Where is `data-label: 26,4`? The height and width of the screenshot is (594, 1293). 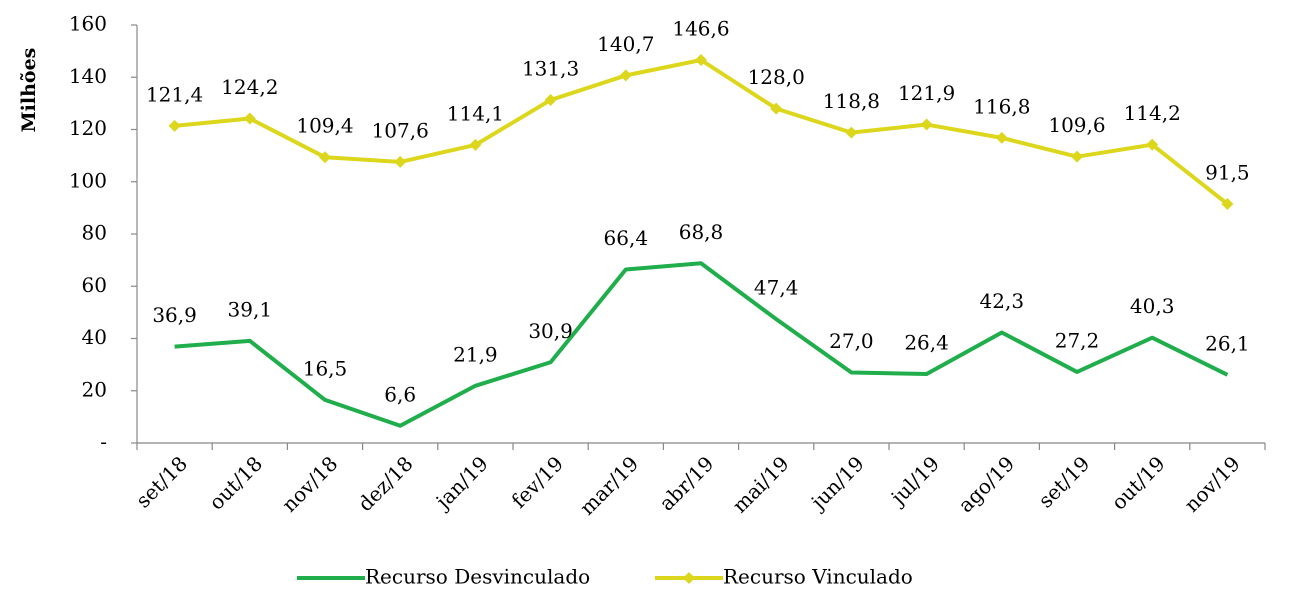 data-label: 26,4 is located at coordinates (926, 343).